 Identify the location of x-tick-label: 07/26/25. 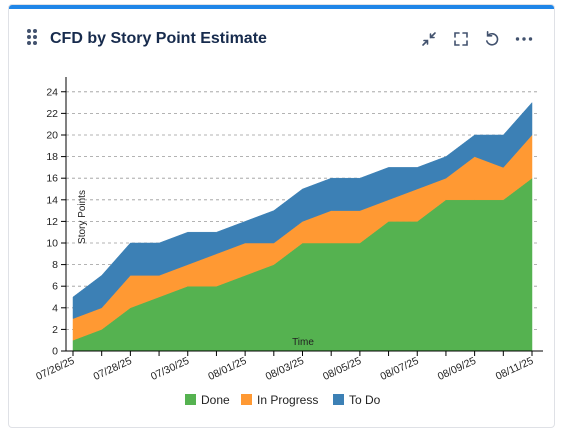
(55, 369).